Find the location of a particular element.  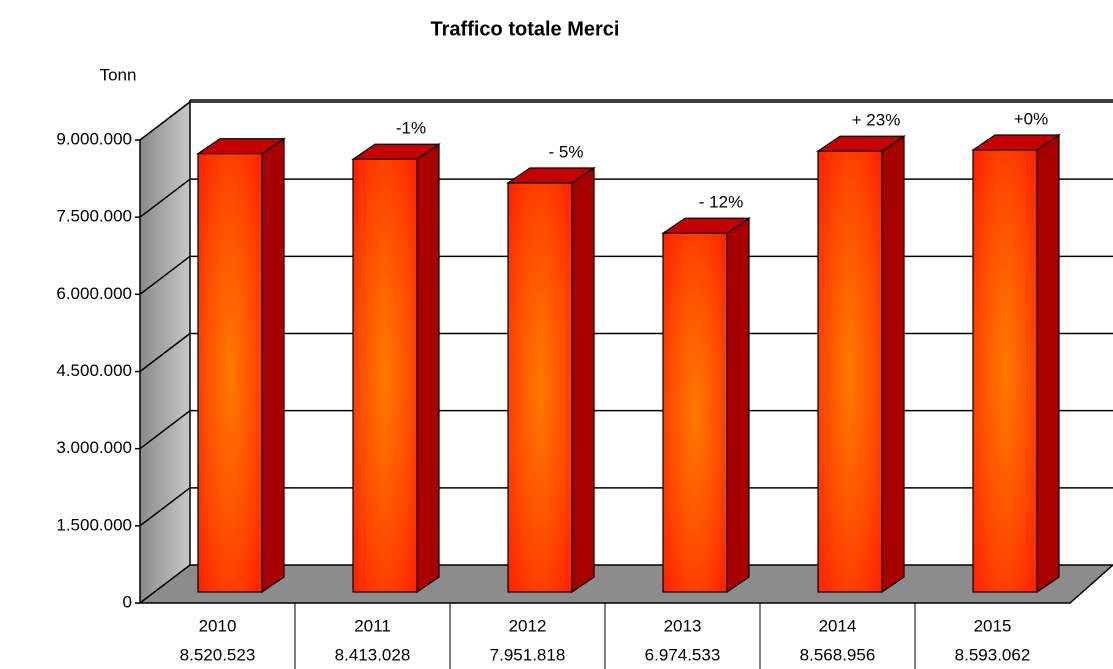

y-tick-label: 0 is located at coordinates (127, 601).